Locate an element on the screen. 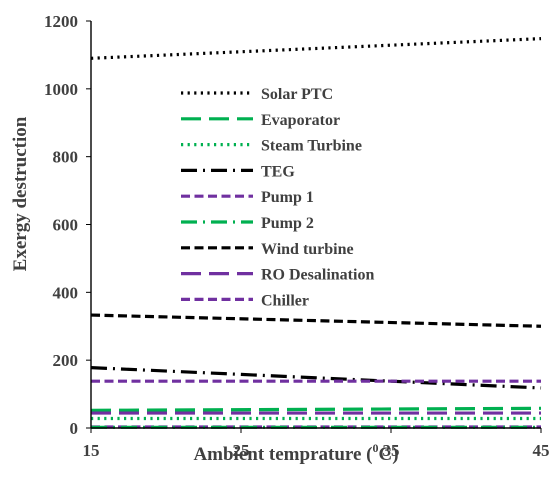 This screenshot has height=491, width=553. x-tick-label: 15 is located at coordinates (91, 450).